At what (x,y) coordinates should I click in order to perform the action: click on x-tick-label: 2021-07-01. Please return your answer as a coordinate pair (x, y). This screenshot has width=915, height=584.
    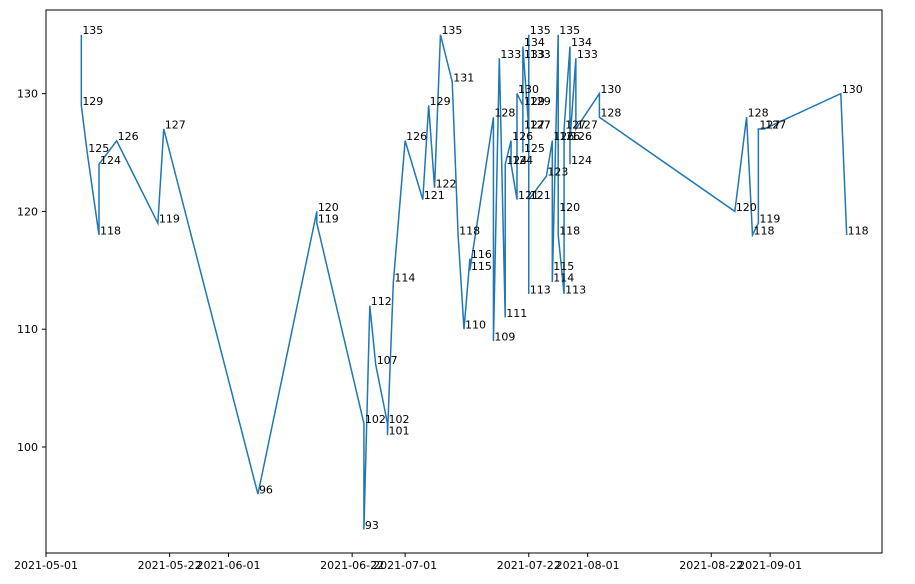
    Looking at the image, I should click on (405, 565).